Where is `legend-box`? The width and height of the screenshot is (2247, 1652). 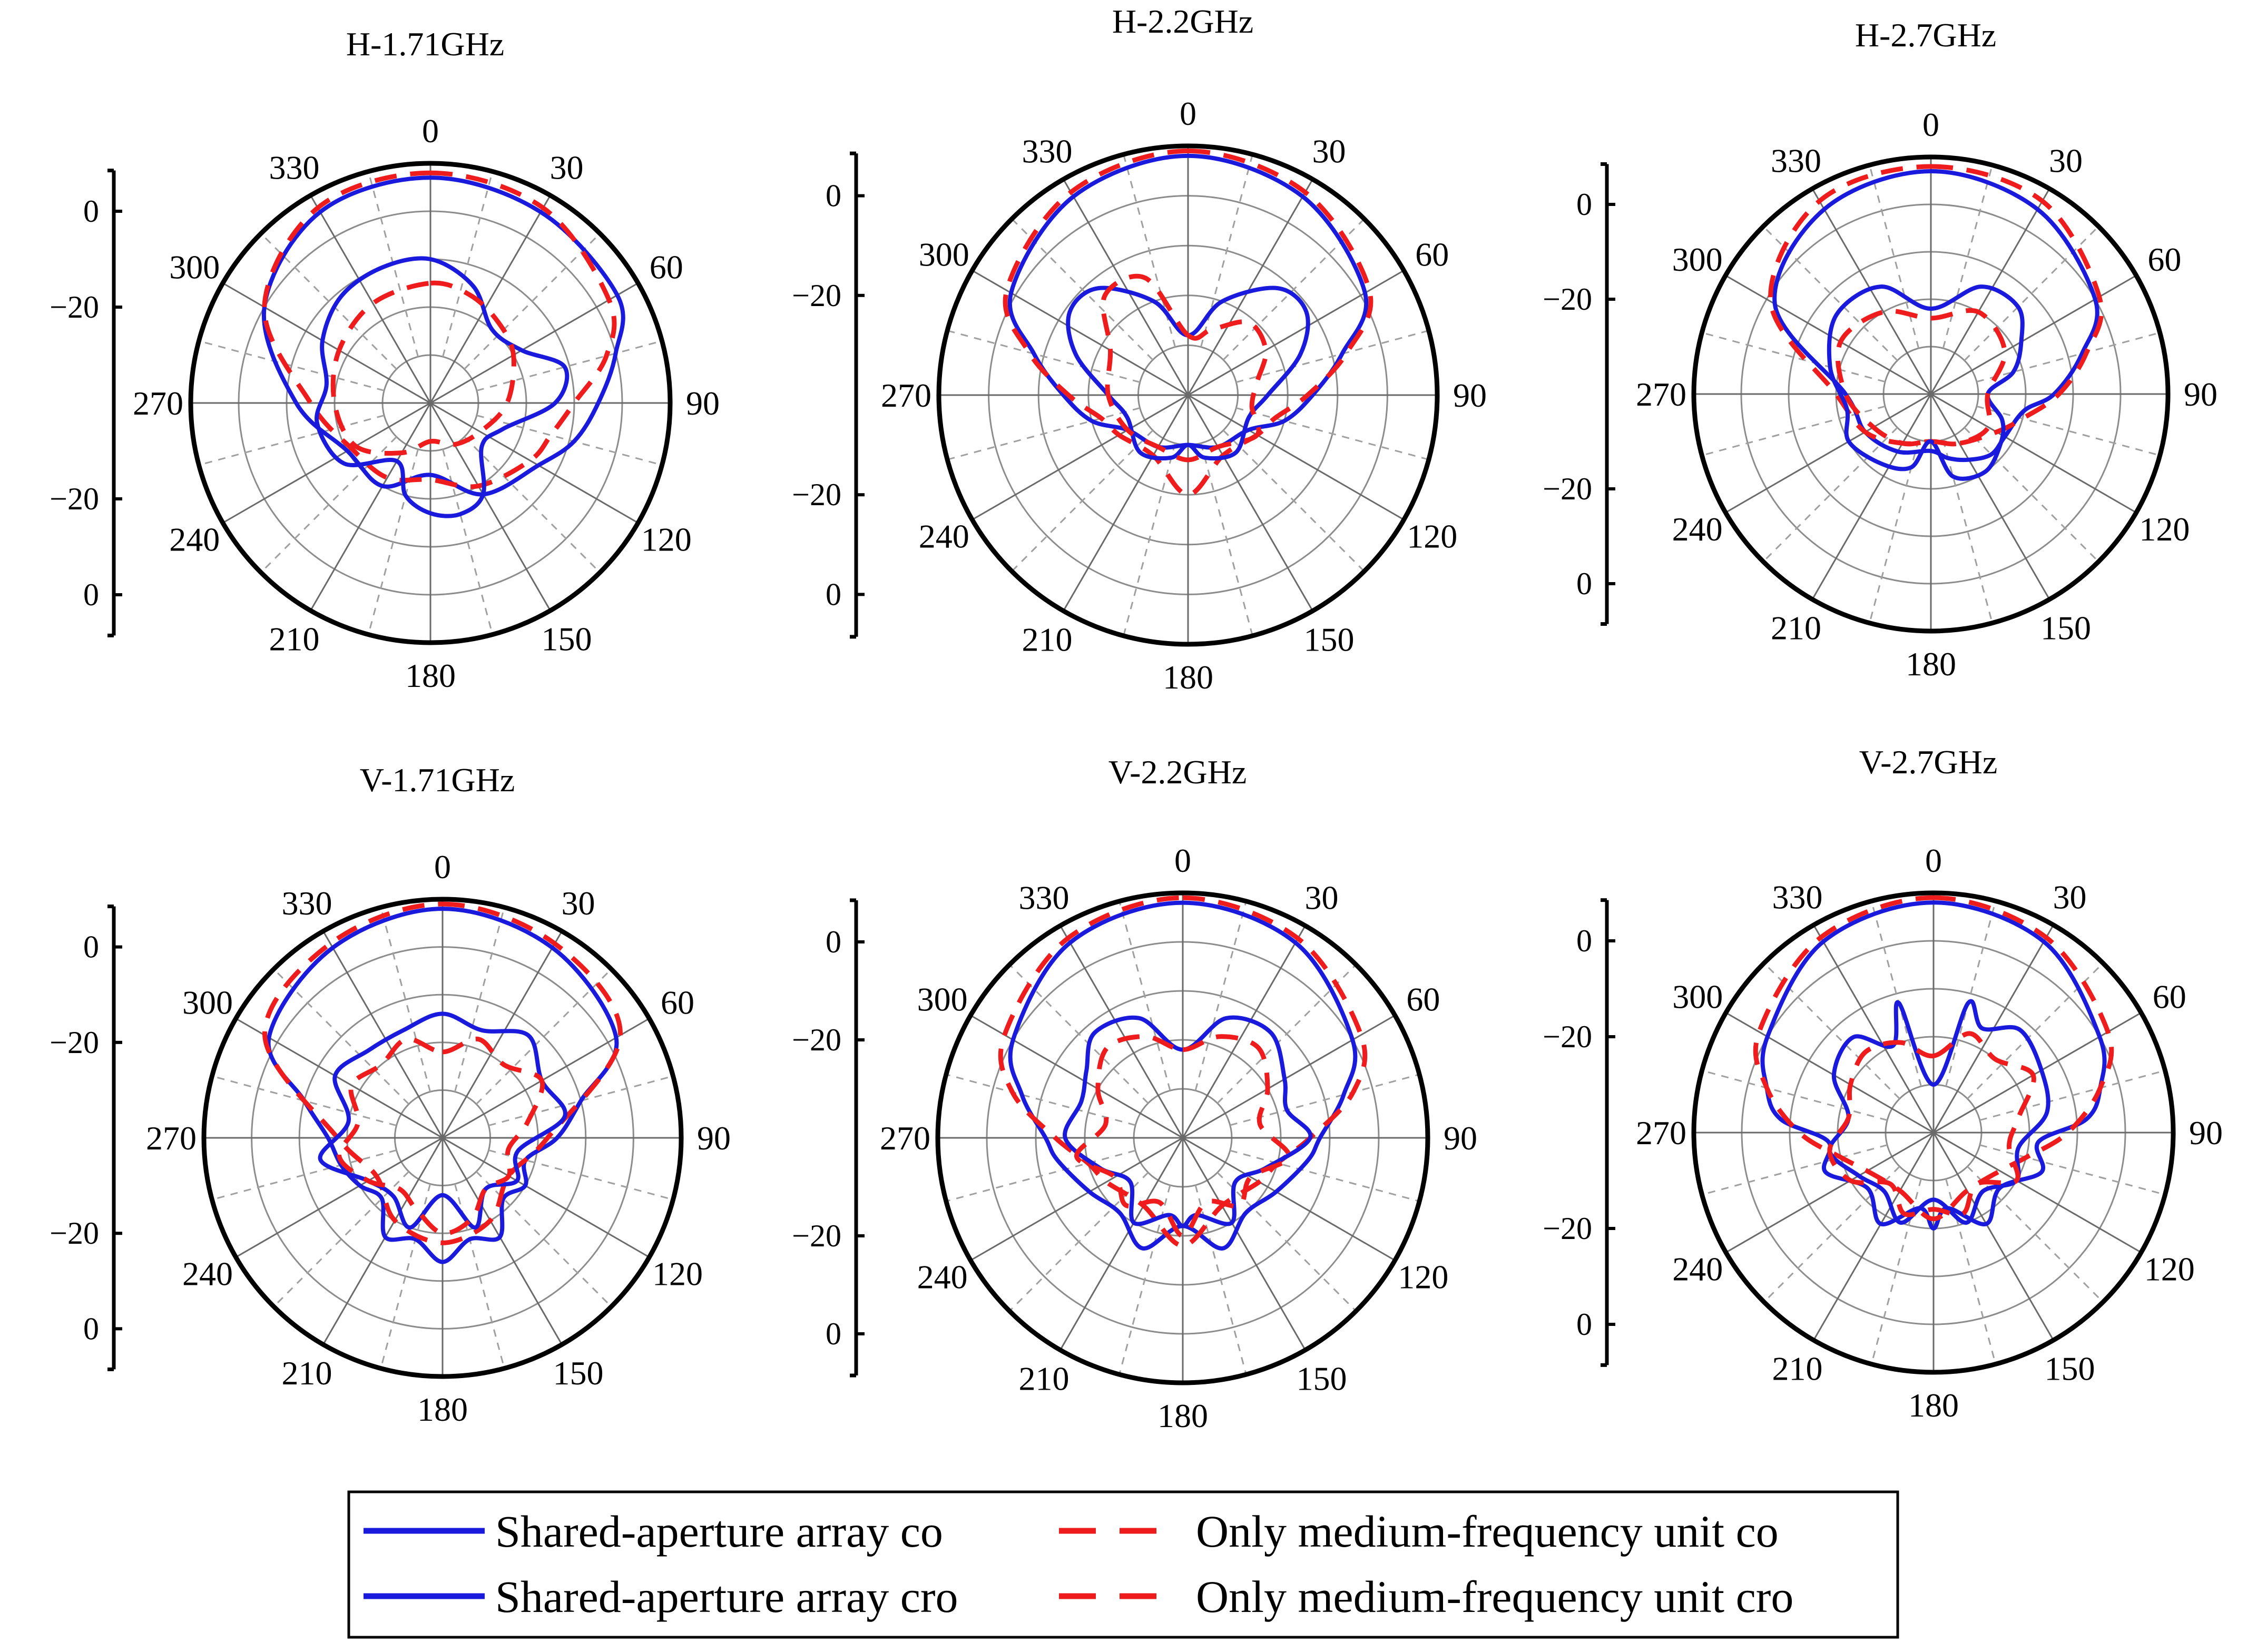
legend-box is located at coordinates (1123, 1565).